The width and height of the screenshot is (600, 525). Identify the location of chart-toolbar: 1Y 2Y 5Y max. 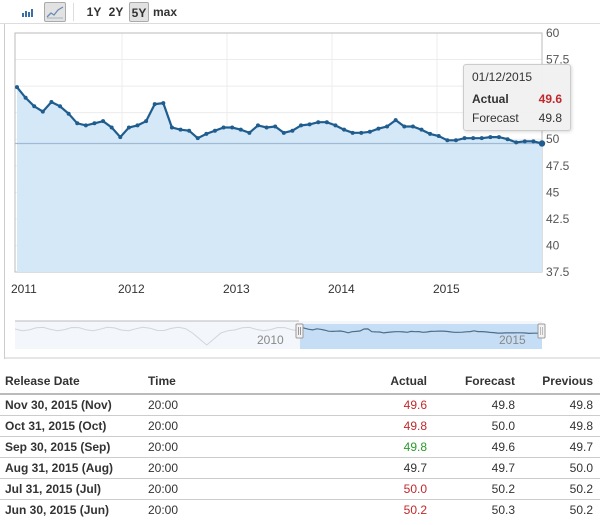
(300, 12).